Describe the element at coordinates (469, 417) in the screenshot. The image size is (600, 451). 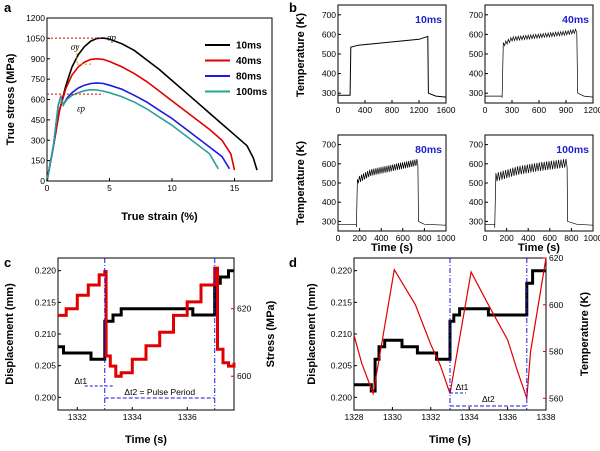
I see `panel-d-x-tick-label: 1334` at that location.